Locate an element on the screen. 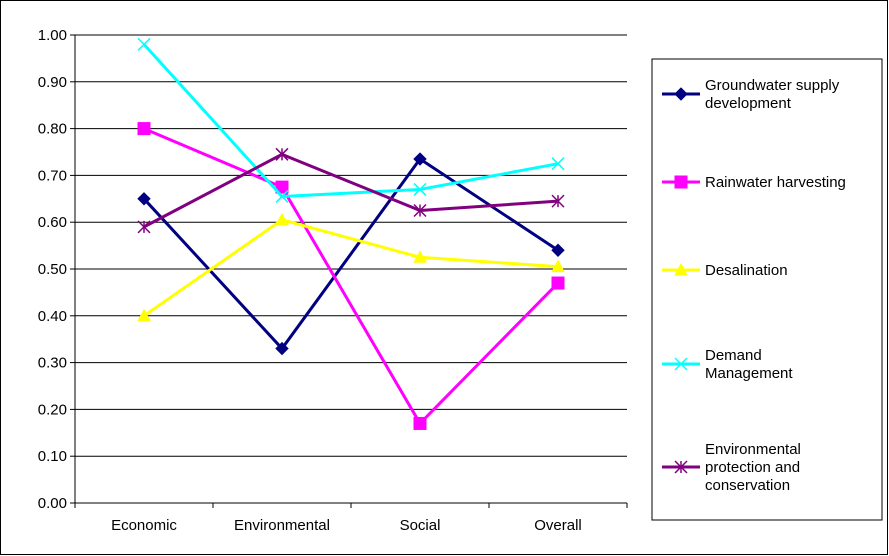 The height and width of the screenshot is (556, 889). y-tick-label: 0.60 is located at coordinates (52, 222).